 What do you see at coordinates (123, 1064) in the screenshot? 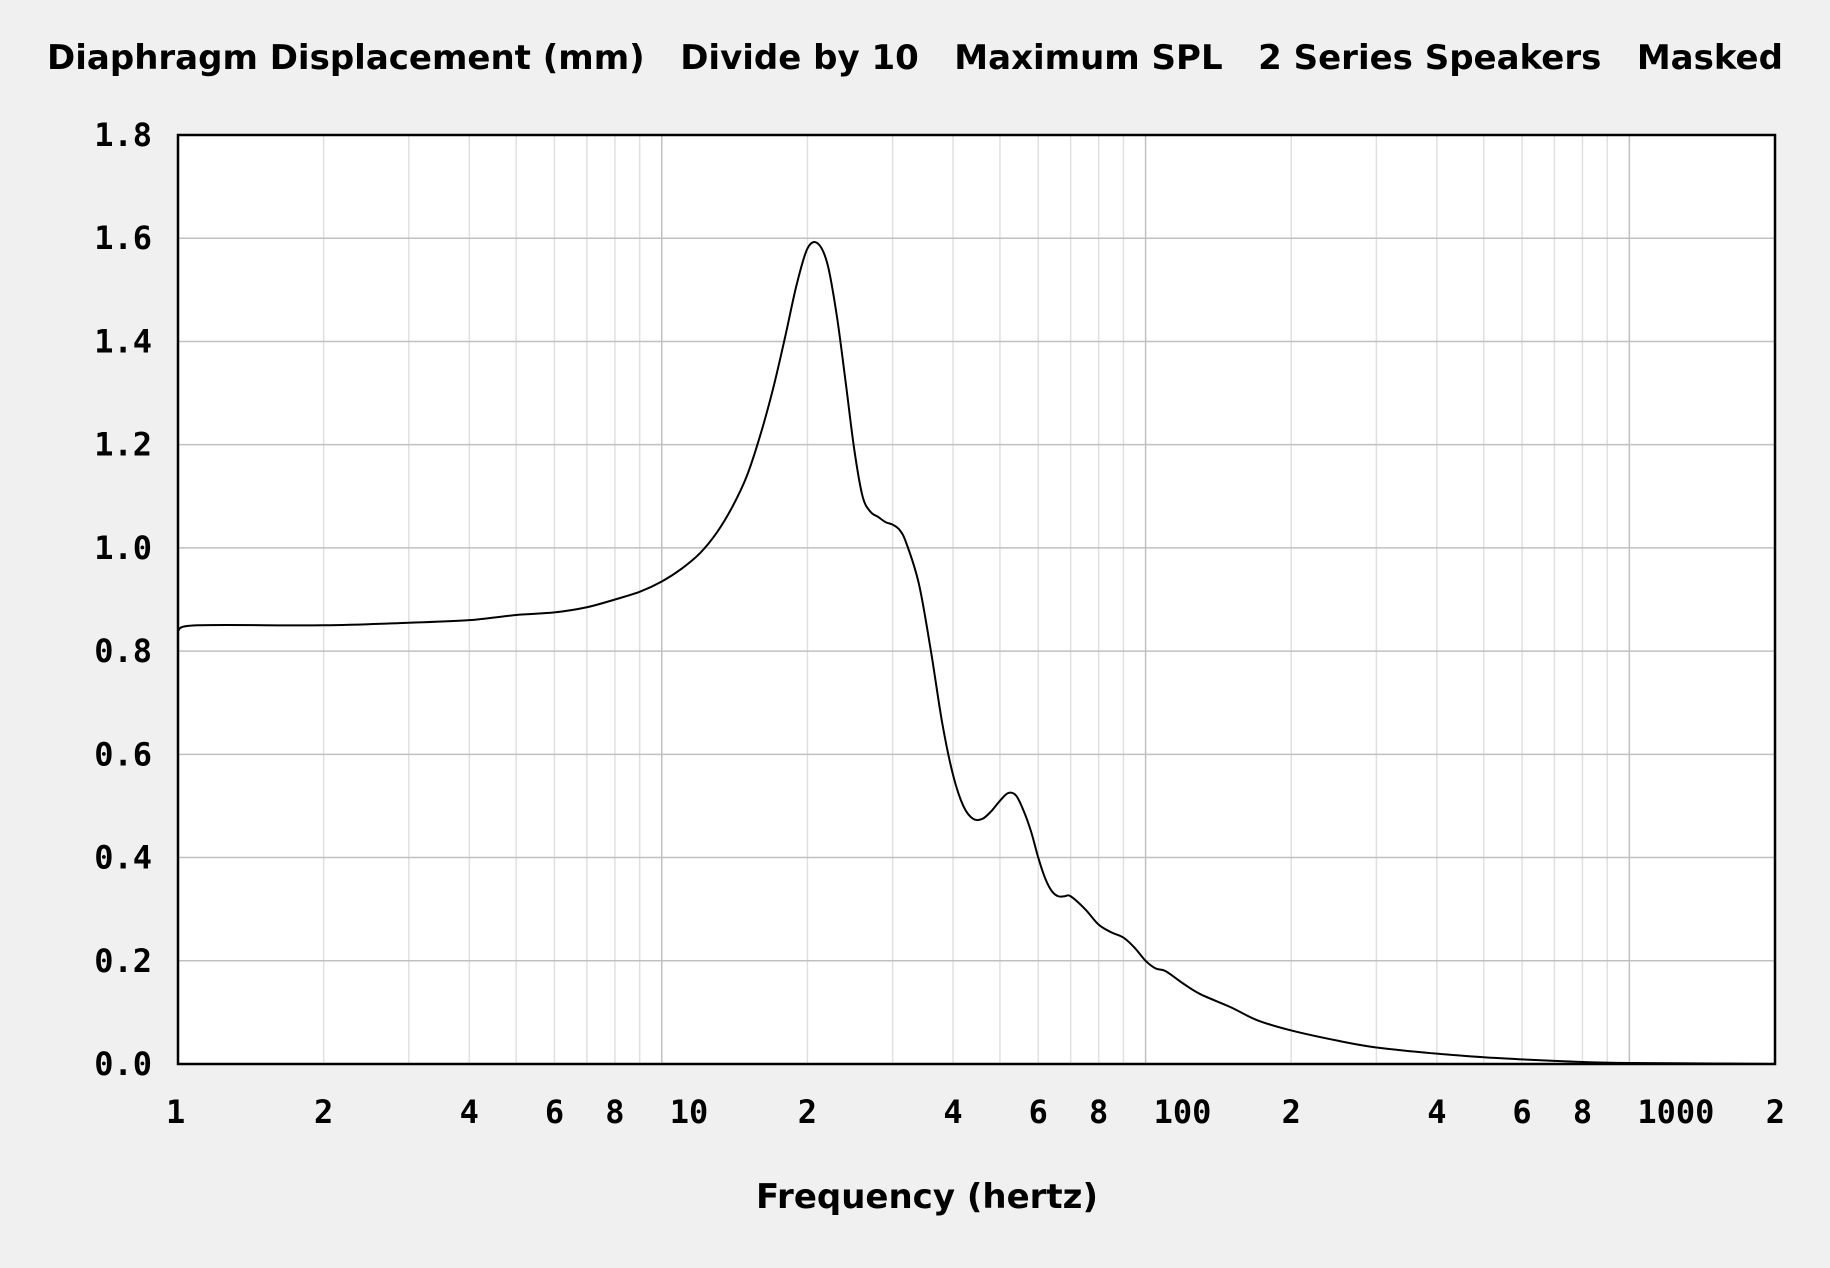
I see `y-tick-label: 0.0` at bounding box center [123, 1064].